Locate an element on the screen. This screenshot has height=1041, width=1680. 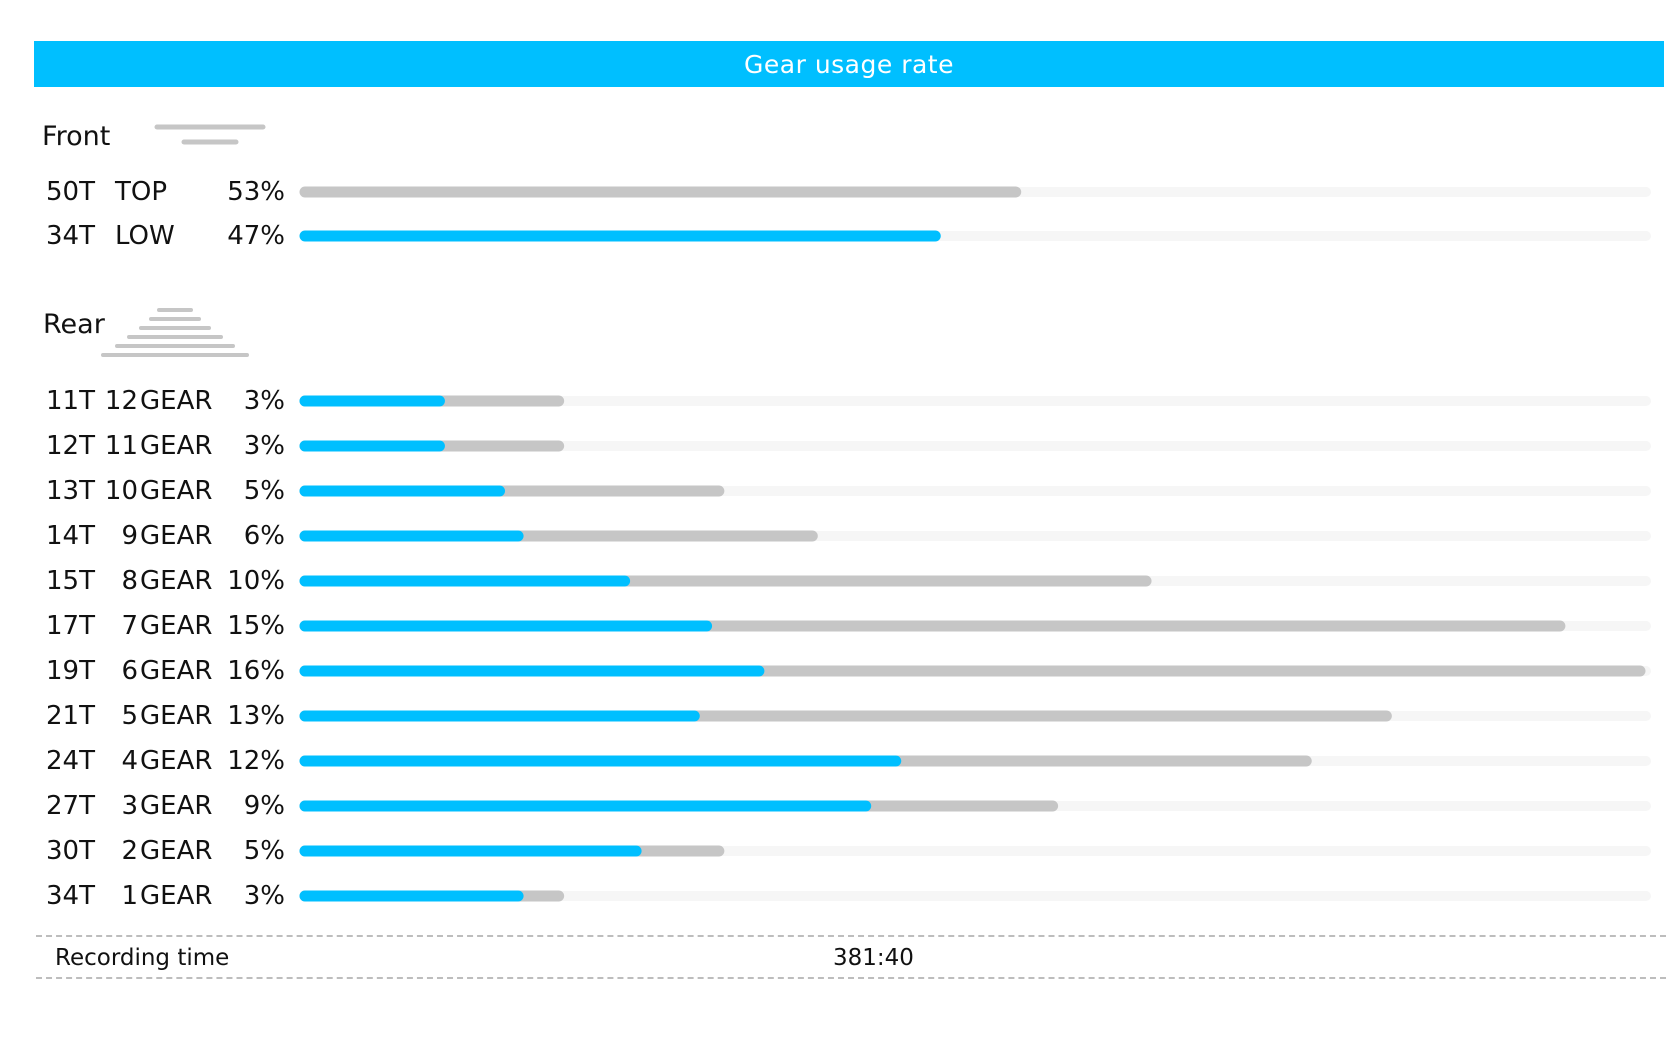
recording-time-value: 381:40 is located at coordinates (873, 958).